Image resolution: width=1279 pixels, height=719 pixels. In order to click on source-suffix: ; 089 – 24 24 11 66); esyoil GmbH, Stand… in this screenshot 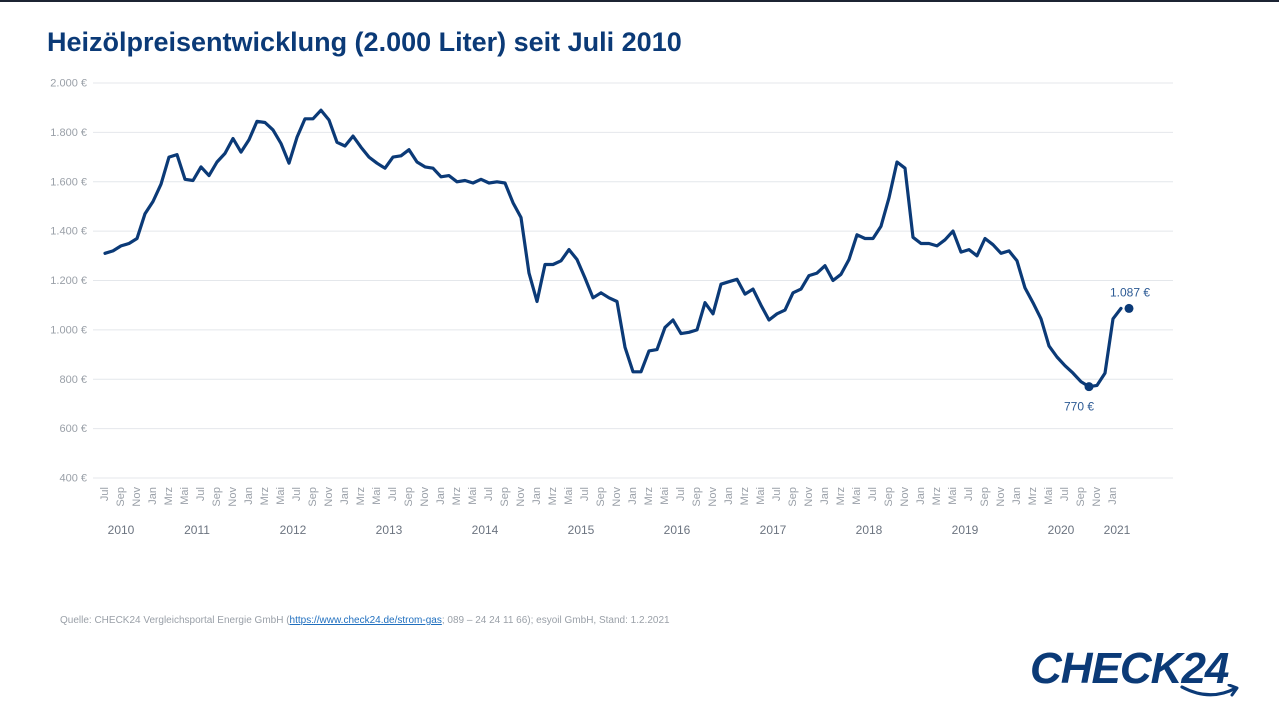, I will do `click(555, 620)`.